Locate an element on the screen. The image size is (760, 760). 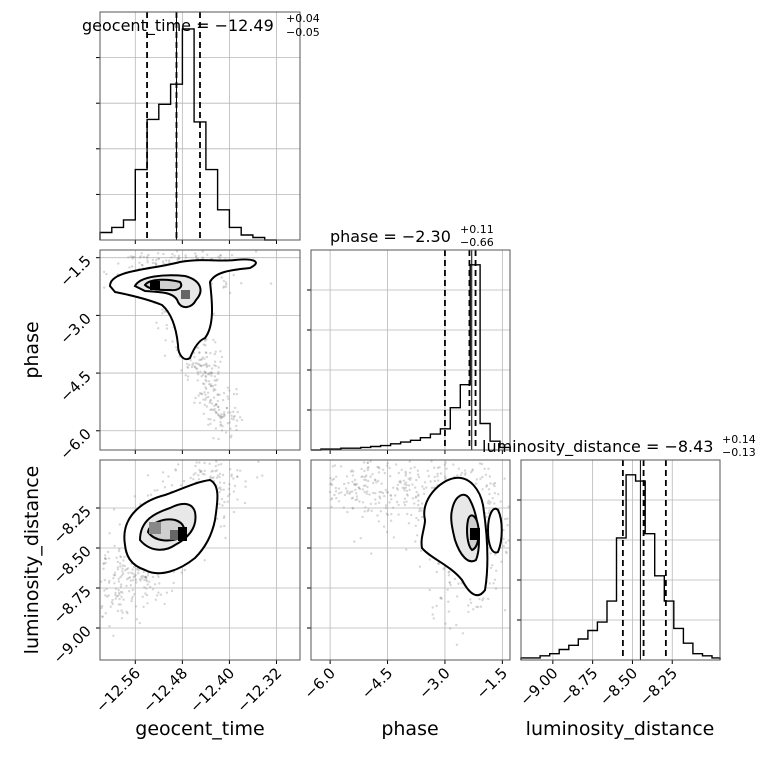
histogram-geocent-time is located at coordinates (198, 127).